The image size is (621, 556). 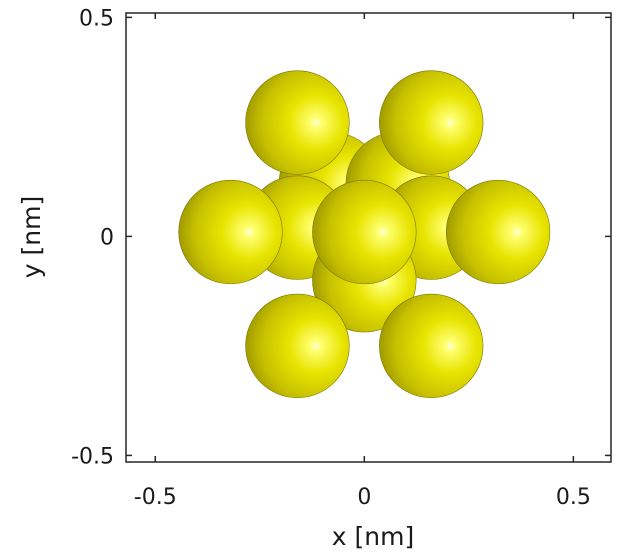 I want to click on x-tick-label: -0.5, so click(x=155, y=497).